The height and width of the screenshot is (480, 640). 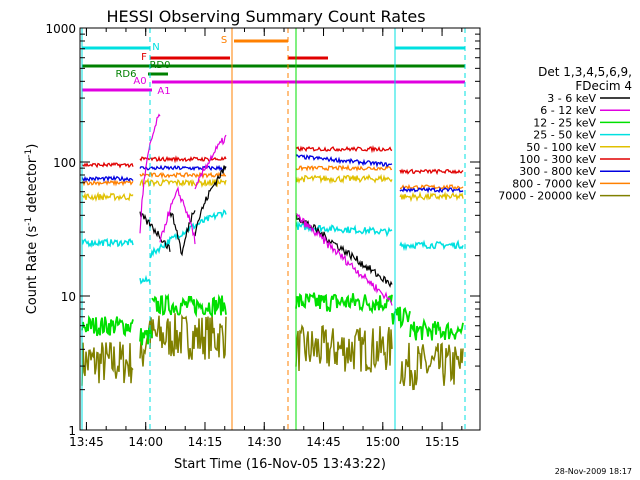 I want to click on x-tick-label: 14:15, so click(x=205, y=442).